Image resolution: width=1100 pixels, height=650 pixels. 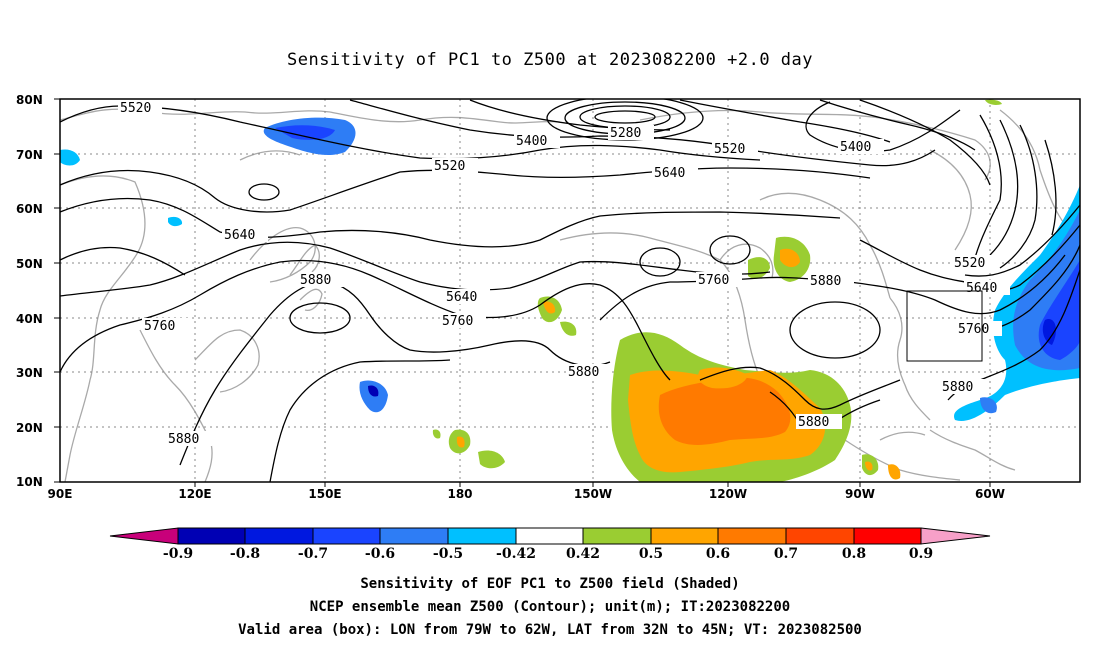 What do you see at coordinates (60, 494) in the screenshot?
I see `lon-label: 90E` at bounding box center [60, 494].